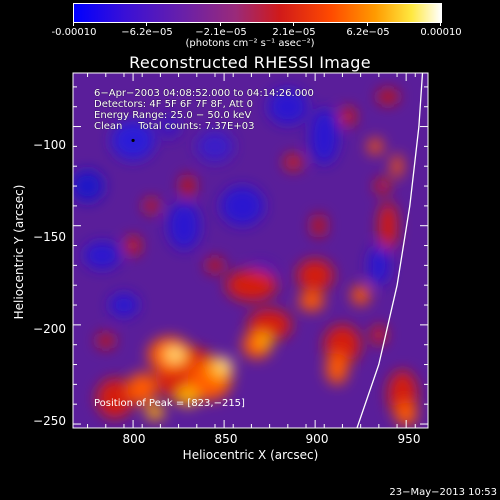 The image size is (500, 500). I want to click on y-axis-label: Heliocentric Y (arcsec), so click(19, 252).